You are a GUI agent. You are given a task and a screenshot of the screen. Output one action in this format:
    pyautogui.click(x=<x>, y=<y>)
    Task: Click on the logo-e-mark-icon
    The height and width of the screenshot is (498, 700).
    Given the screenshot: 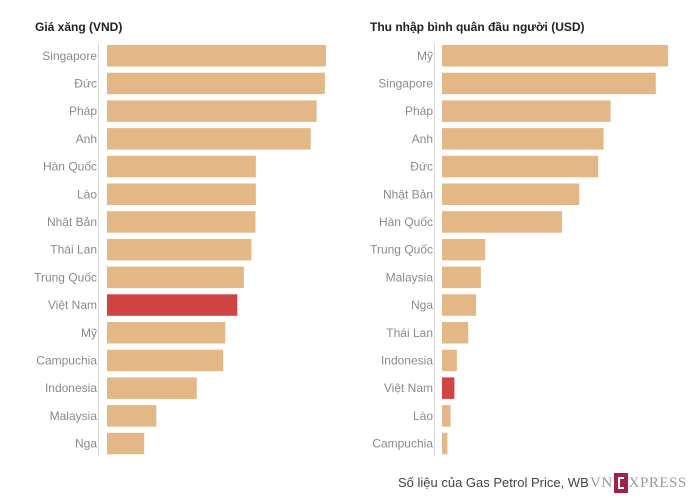 What is the action you would take?
    pyautogui.click(x=620, y=483)
    